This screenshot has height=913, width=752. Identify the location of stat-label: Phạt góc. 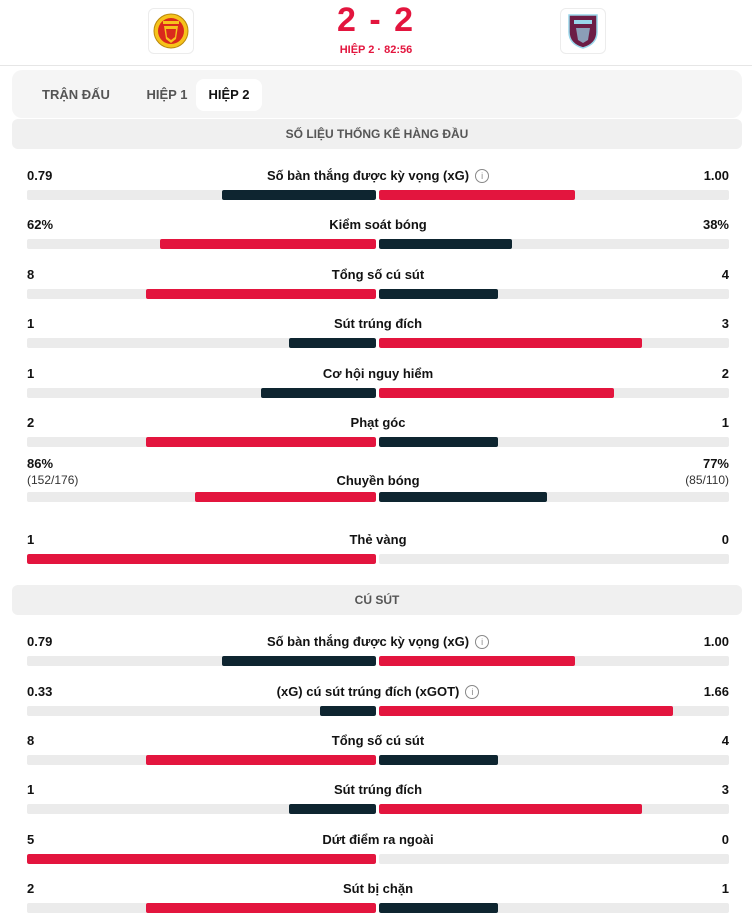
(378, 422).